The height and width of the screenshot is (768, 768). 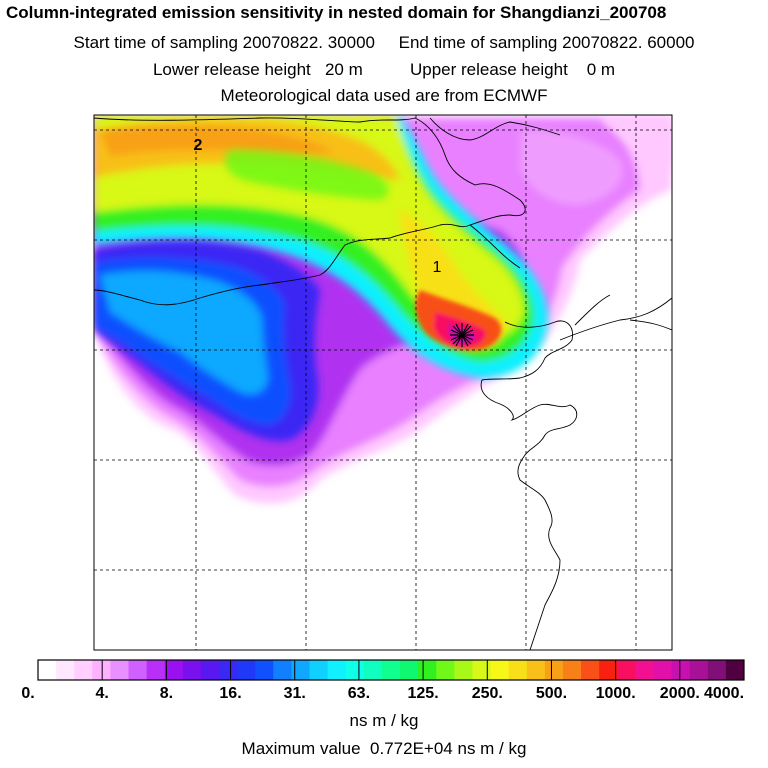 I want to click on max-label: Maximum value, so click(x=301, y=748).